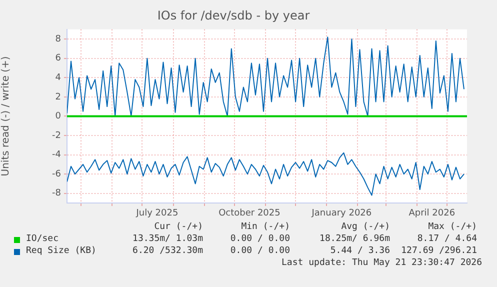 The image size is (497, 287). I want to click on text: 13.35m/ 1.03m, so click(167, 239).